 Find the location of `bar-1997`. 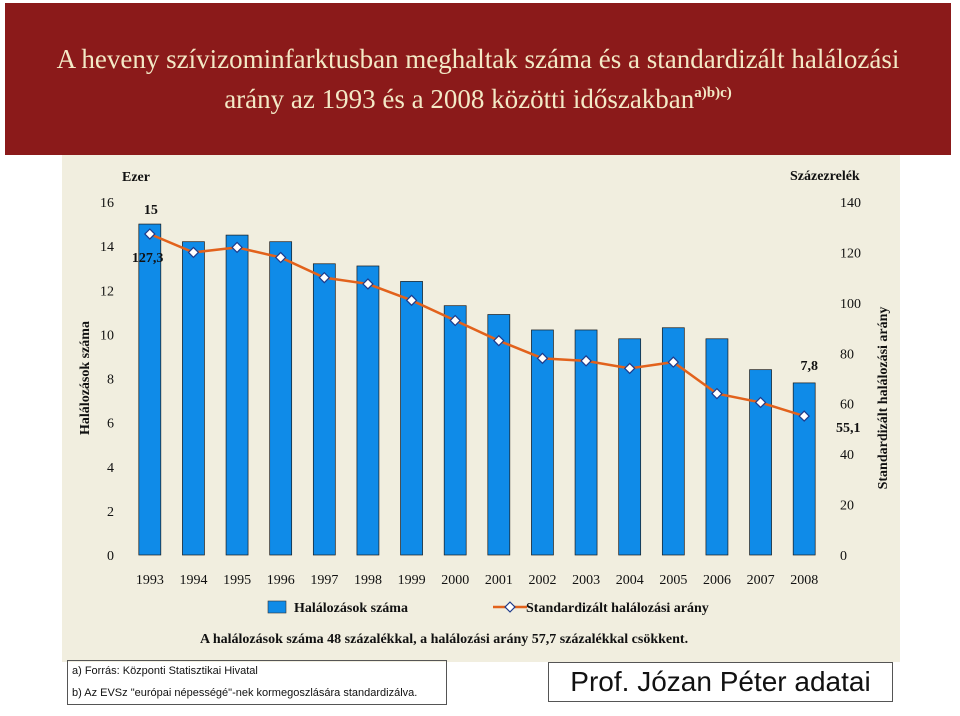

bar-1997 is located at coordinates (324, 409).